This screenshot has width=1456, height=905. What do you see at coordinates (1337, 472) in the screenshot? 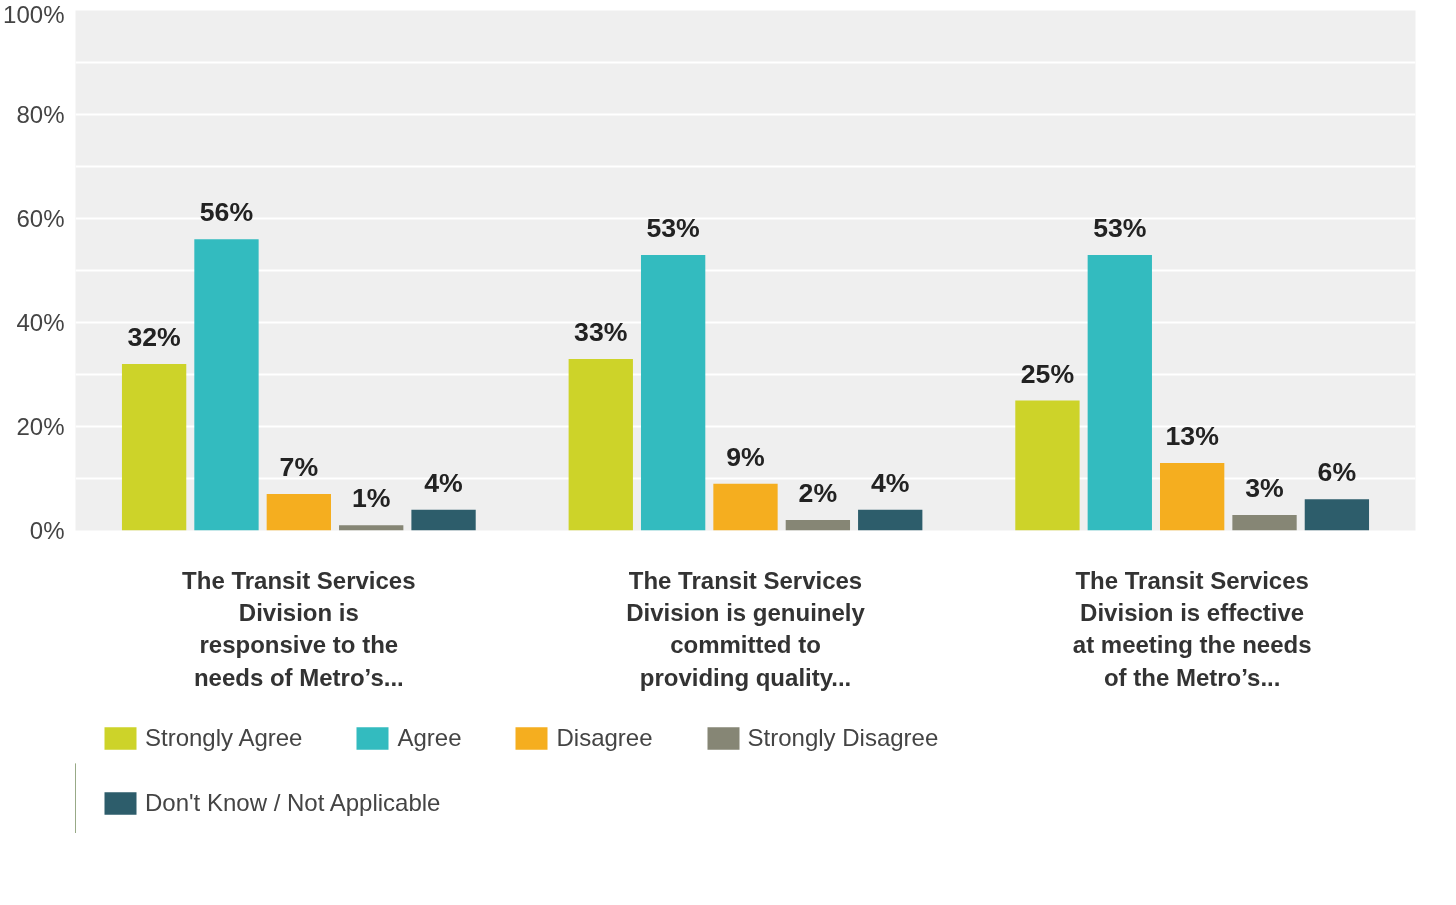
I see `data-label: 6%` at bounding box center [1337, 472].